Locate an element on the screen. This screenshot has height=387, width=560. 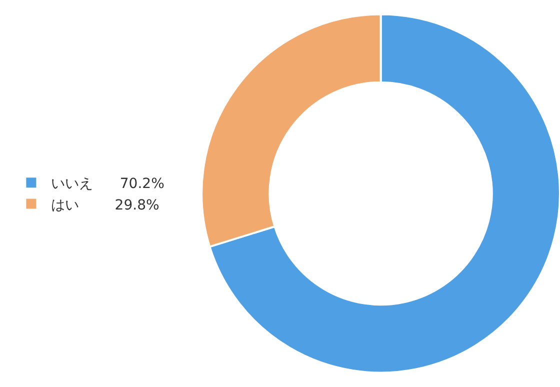
legend-label: はい 29.8% is located at coordinates (105, 205).